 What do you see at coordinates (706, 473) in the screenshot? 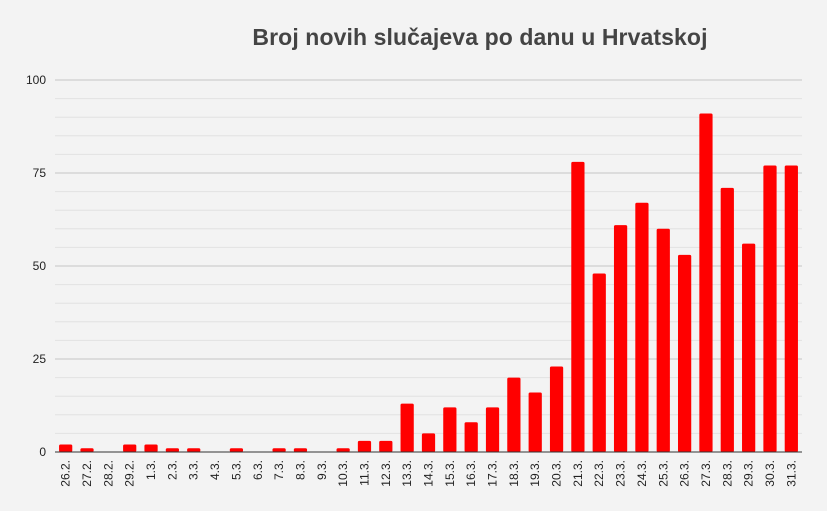
I see `x-tick-label: 27.3.` at bounding box center [706, 473].